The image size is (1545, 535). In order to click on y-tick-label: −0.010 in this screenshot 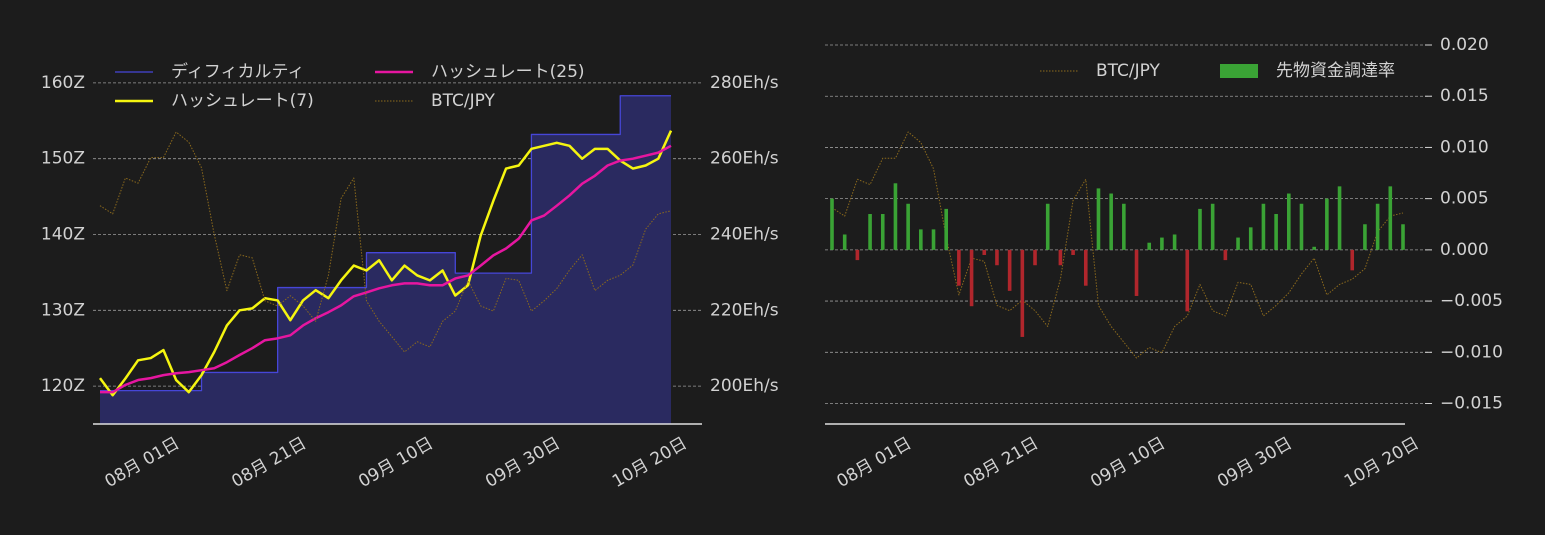, I will do `click(1471, 352)`.